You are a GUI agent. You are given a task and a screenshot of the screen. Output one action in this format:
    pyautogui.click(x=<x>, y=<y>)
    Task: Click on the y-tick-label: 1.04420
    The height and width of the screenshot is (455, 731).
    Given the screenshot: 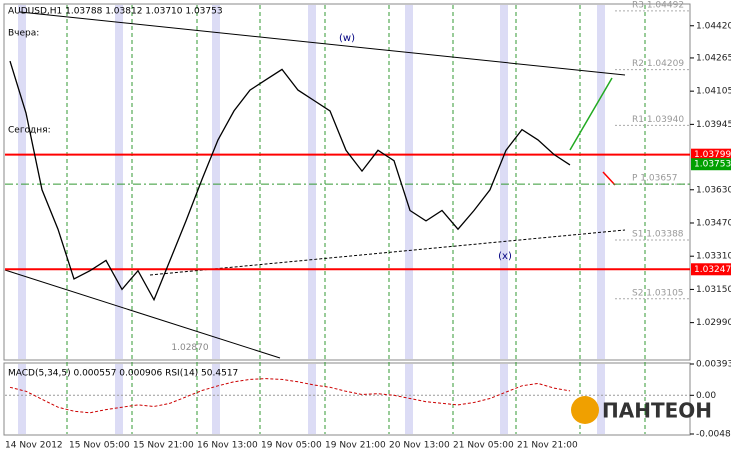 What is the action you would take?
    pyautogui.click(x=713, y=26)
    